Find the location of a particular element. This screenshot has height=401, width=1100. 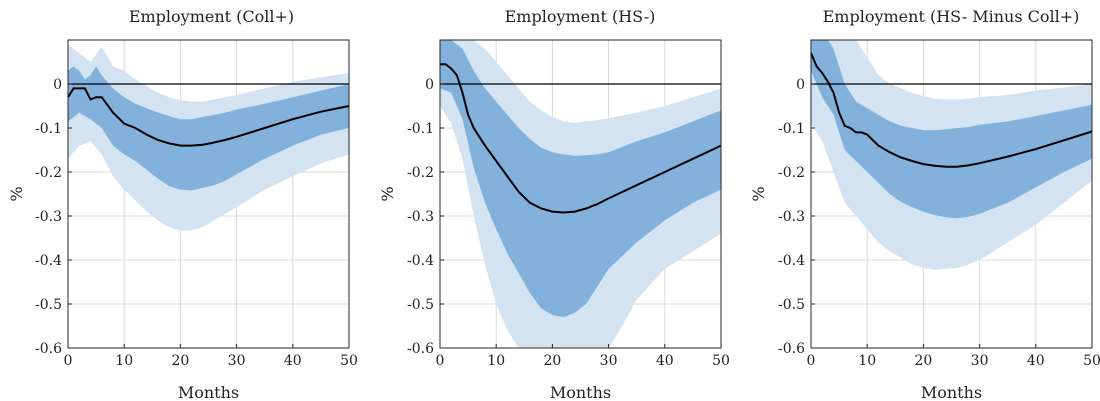

chart-title: Employment (HS- Minus Coll+) is located at coordinates (951, 16).